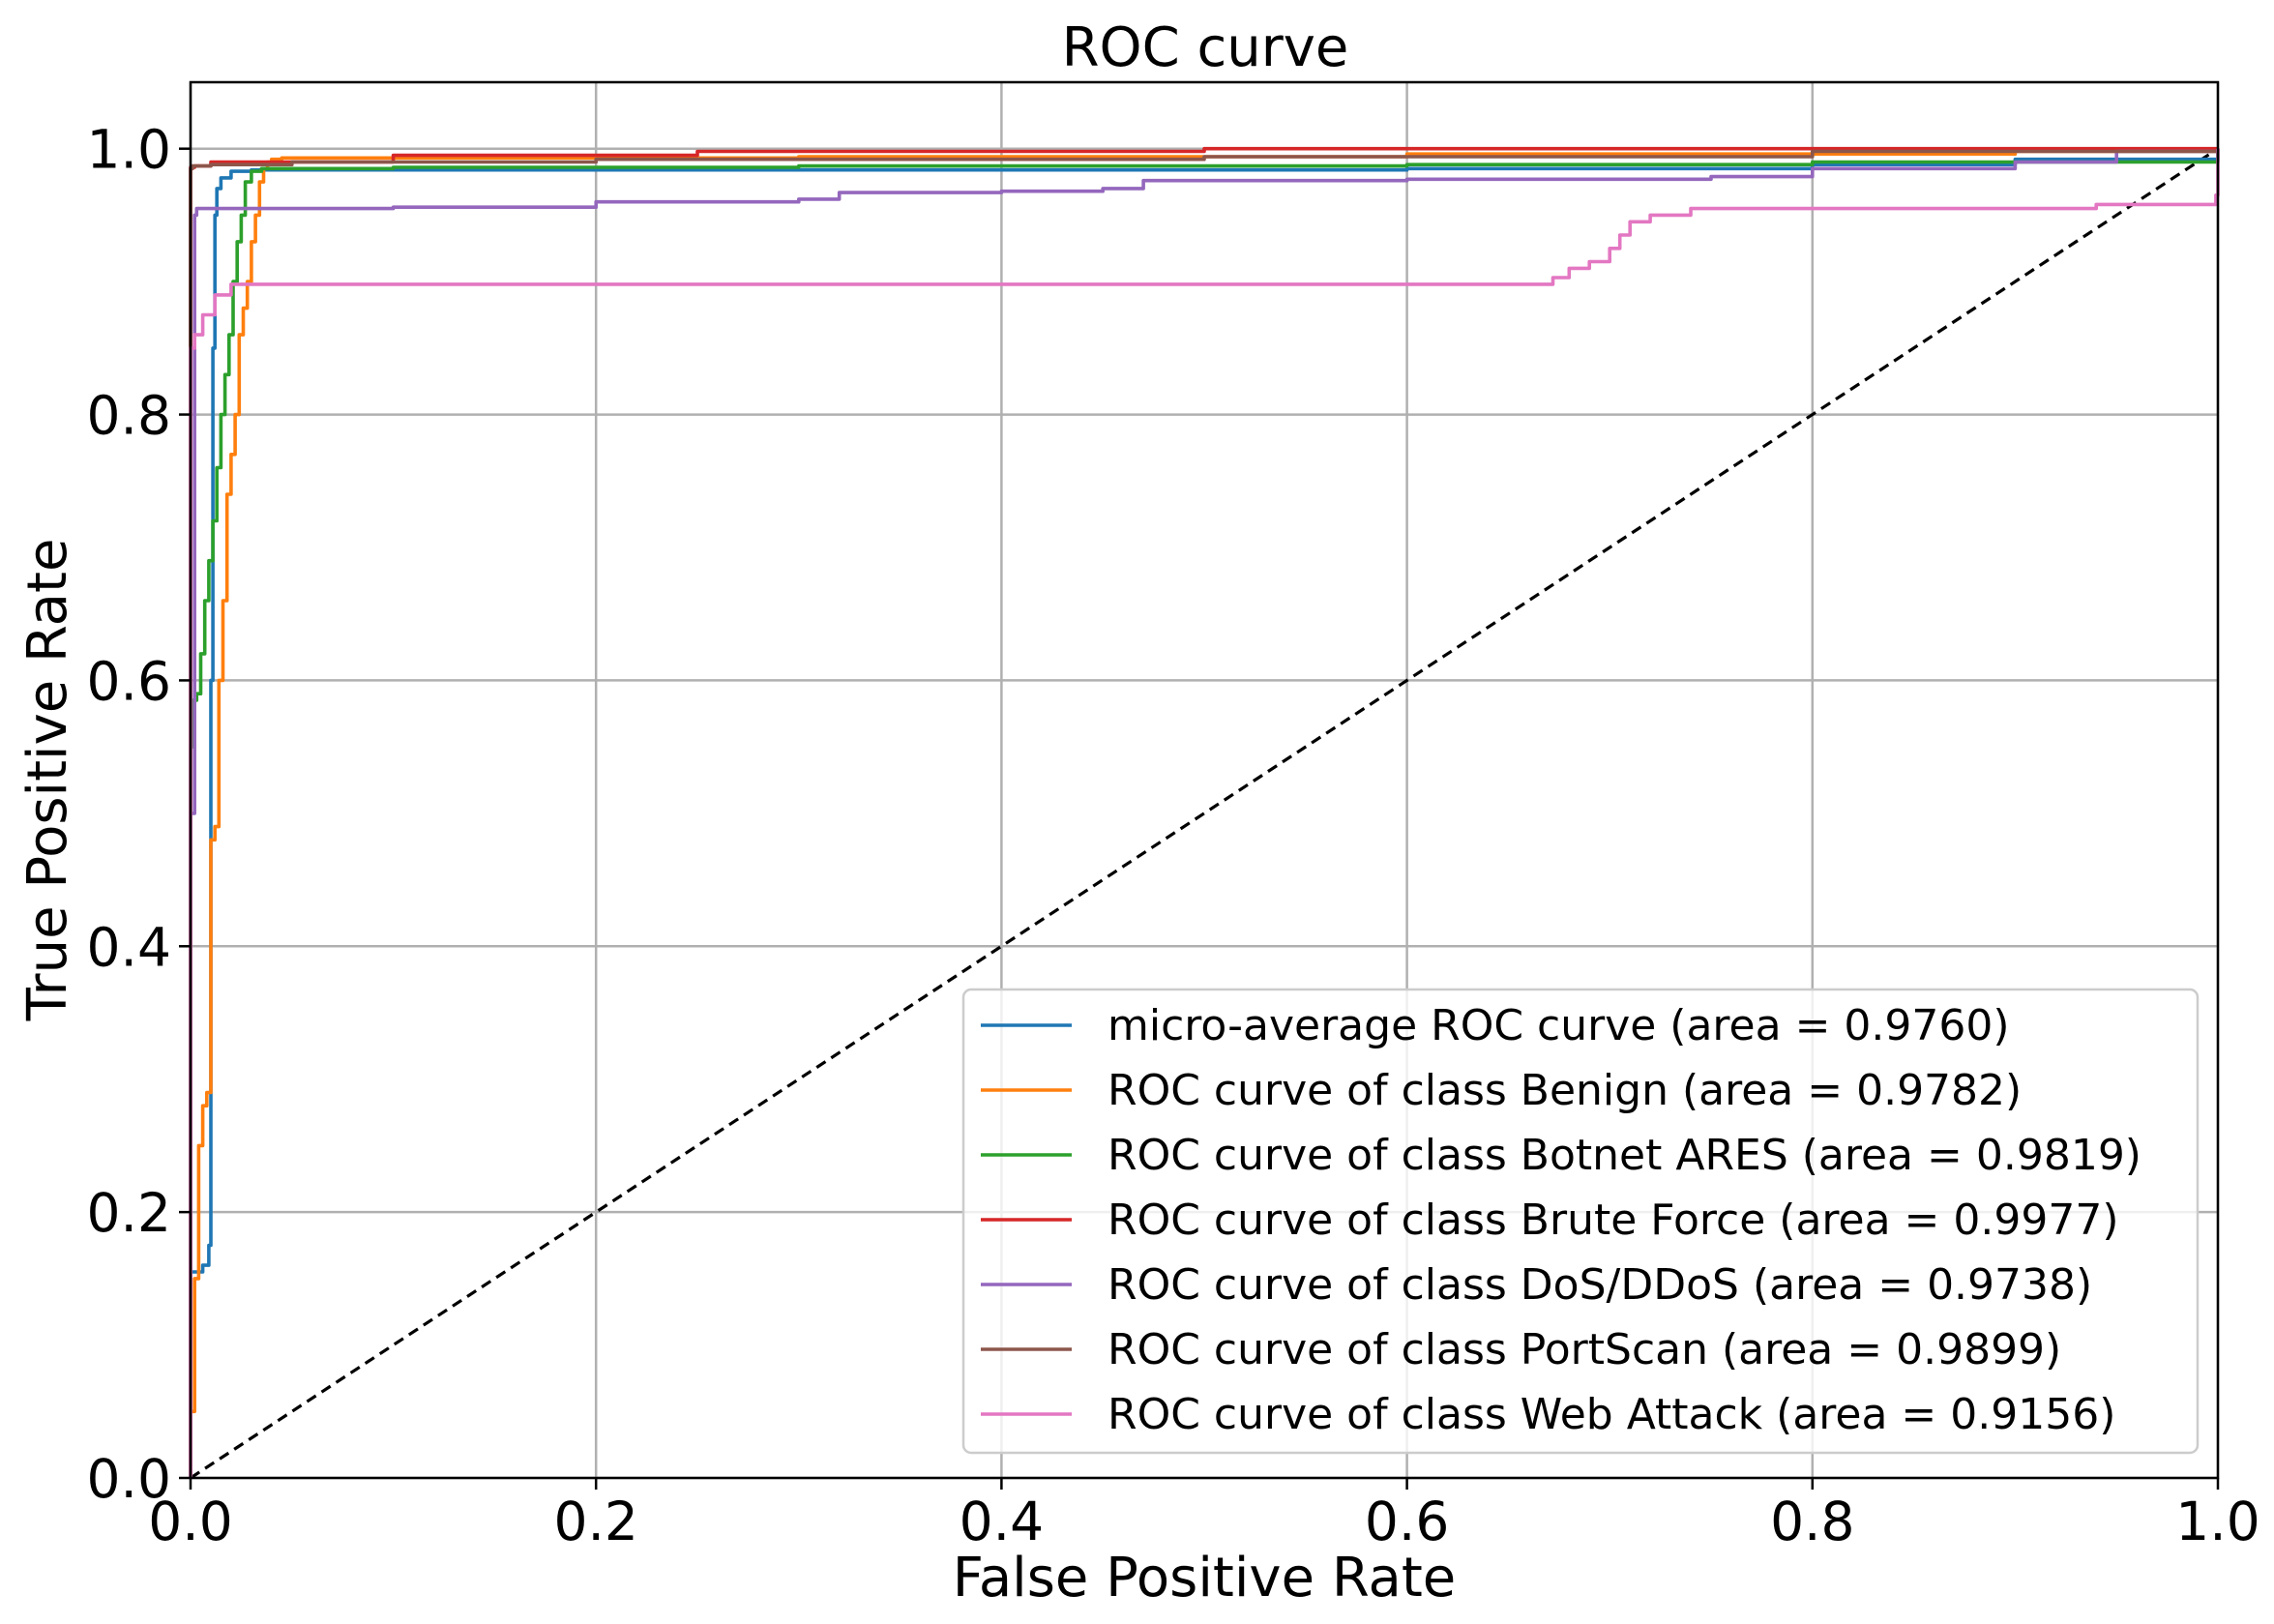  I want to click on x-tick-label: 0.2, so click(595, 1522).